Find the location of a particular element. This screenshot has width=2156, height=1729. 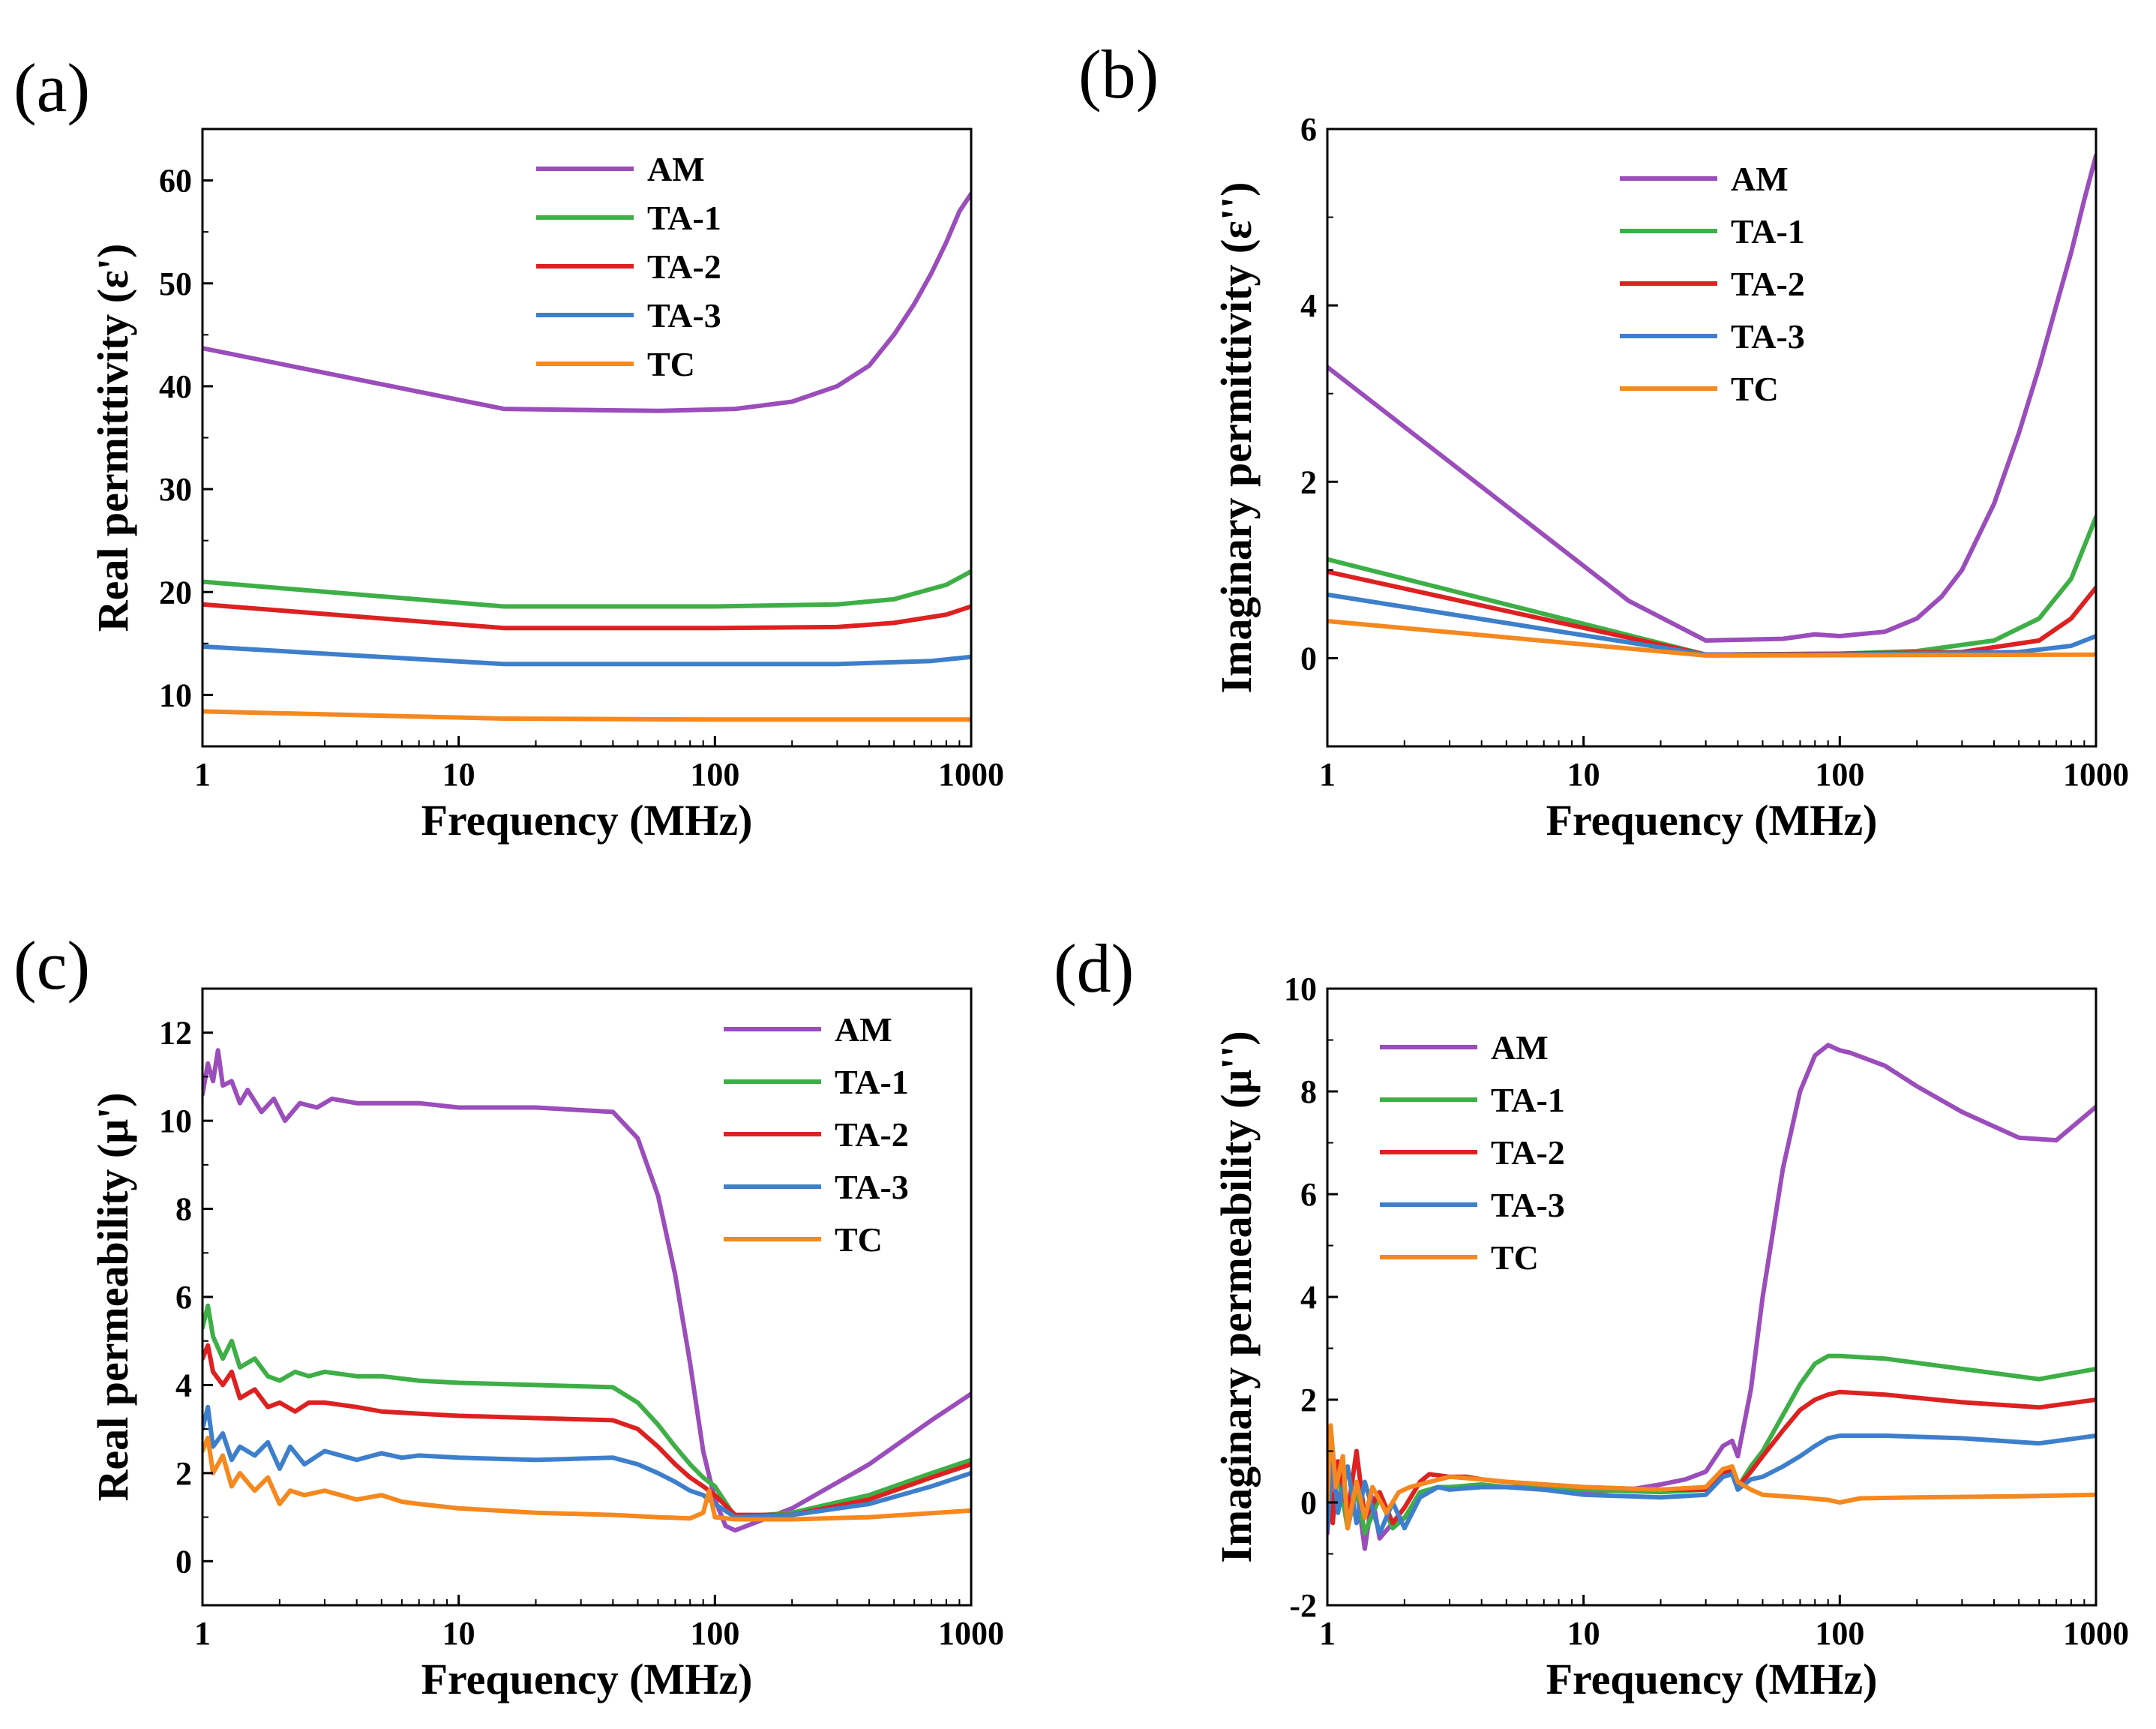

y-tick-label: 40 is located at coordinates (175, 386).